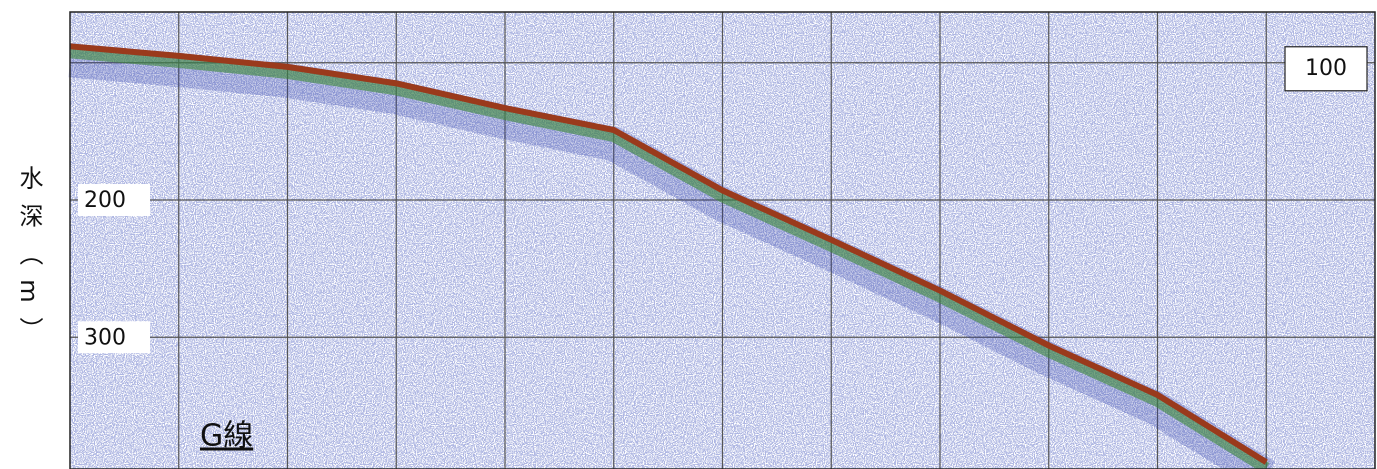 Image resolution: width=1377 pixels, height=469 pixels. Describe the element at coordinates (105, 200) in the screenshot. I see `y-tick-label: 200` at that location.